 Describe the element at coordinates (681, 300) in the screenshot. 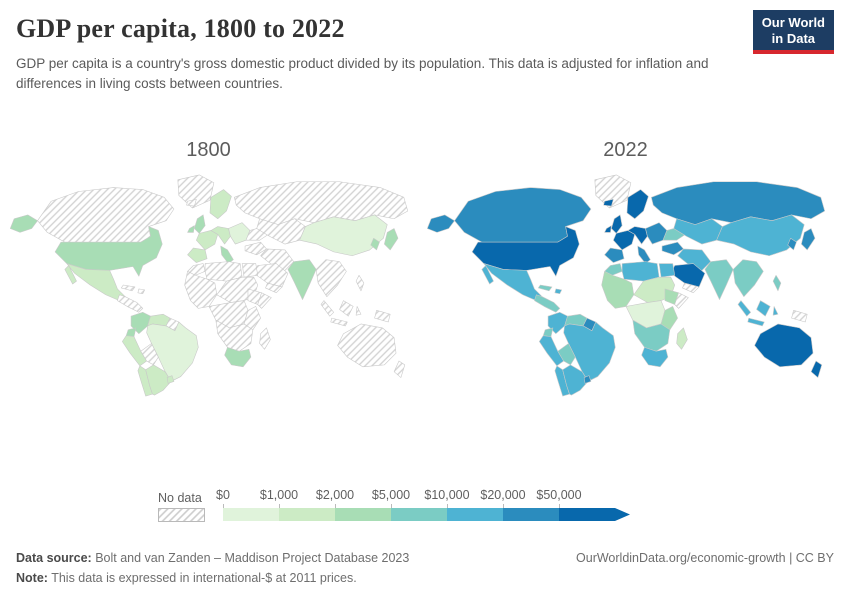

I see `somalia-region` at that location.